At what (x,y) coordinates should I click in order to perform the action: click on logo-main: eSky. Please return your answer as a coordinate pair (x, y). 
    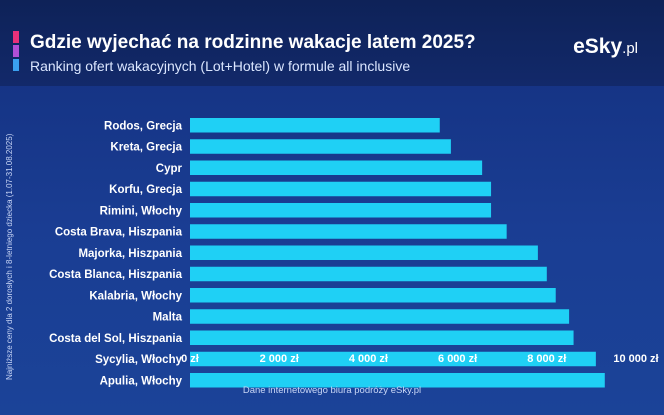
    Looking at the image, I should click on (598, 46).